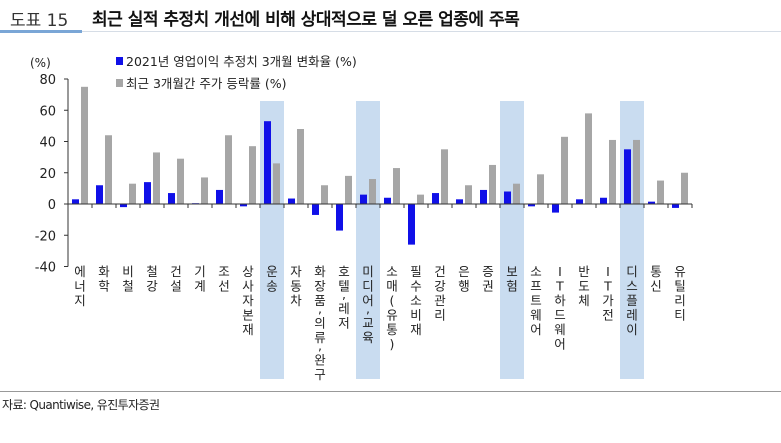  I want to click on label-char: 틸, so click(680, 286).